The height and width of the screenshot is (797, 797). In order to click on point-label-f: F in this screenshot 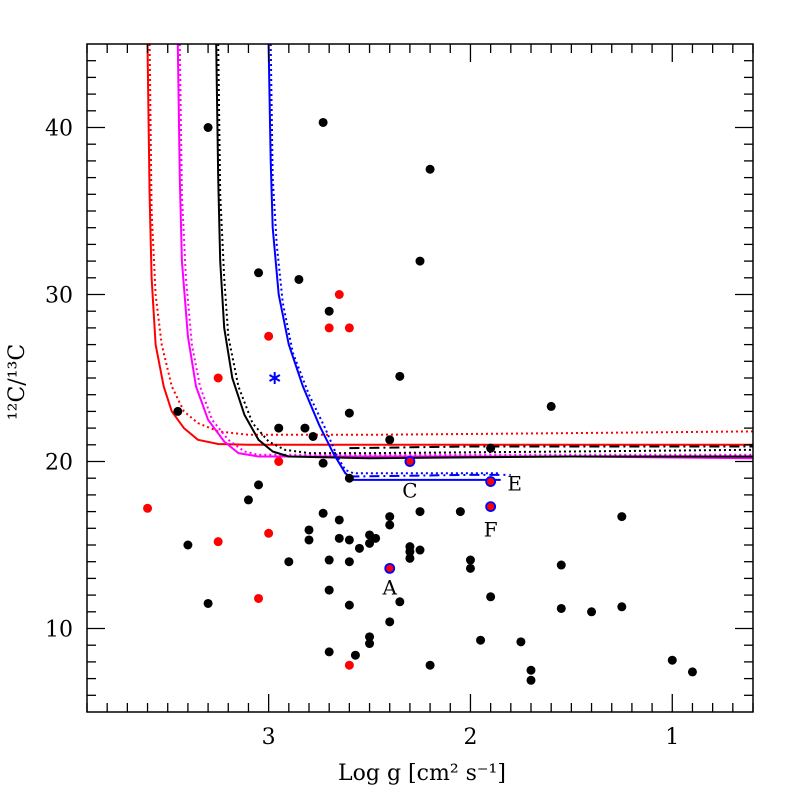, I will do `click(491, 530)`.